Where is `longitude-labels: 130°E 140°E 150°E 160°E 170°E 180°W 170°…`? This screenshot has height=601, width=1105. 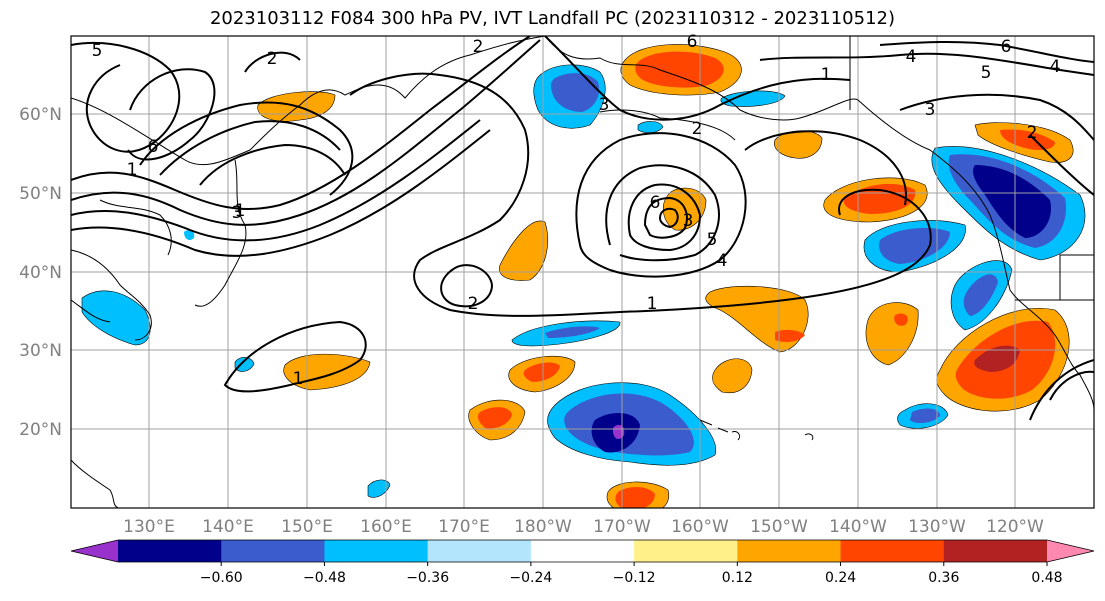
longitude-labels: 130°E 140°E 150°E 160°E 170°E 180°W 170°… is located at coordinates (583, 527).